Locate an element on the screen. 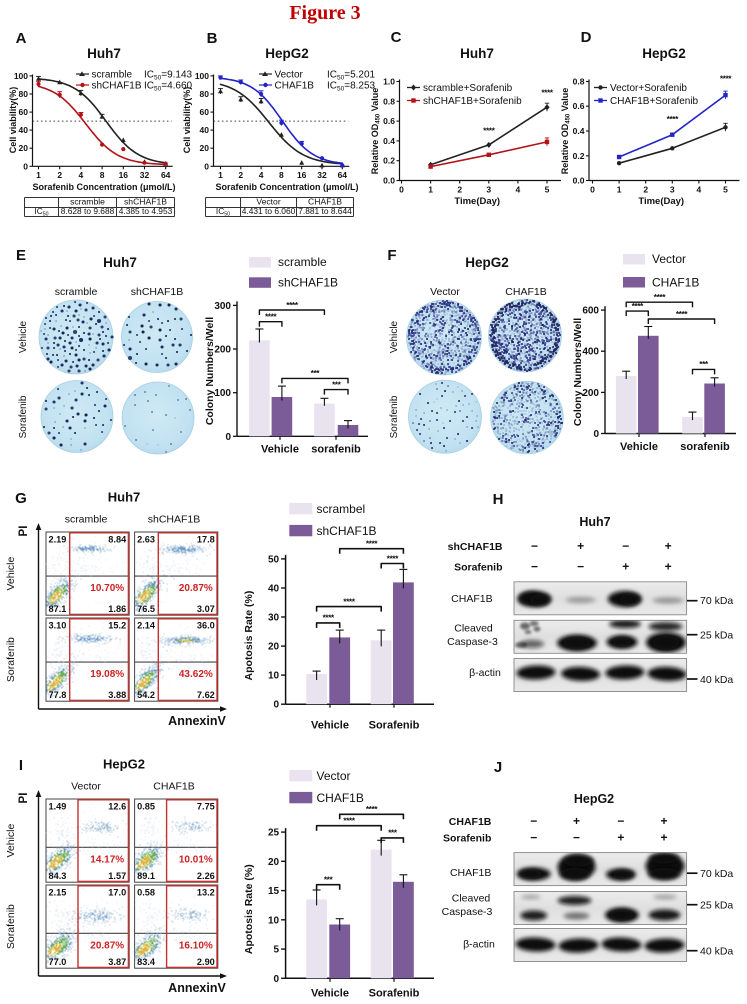 This screenshot has height=1004, width=747. svg-text: 400 is located at coordinates (590, 352).